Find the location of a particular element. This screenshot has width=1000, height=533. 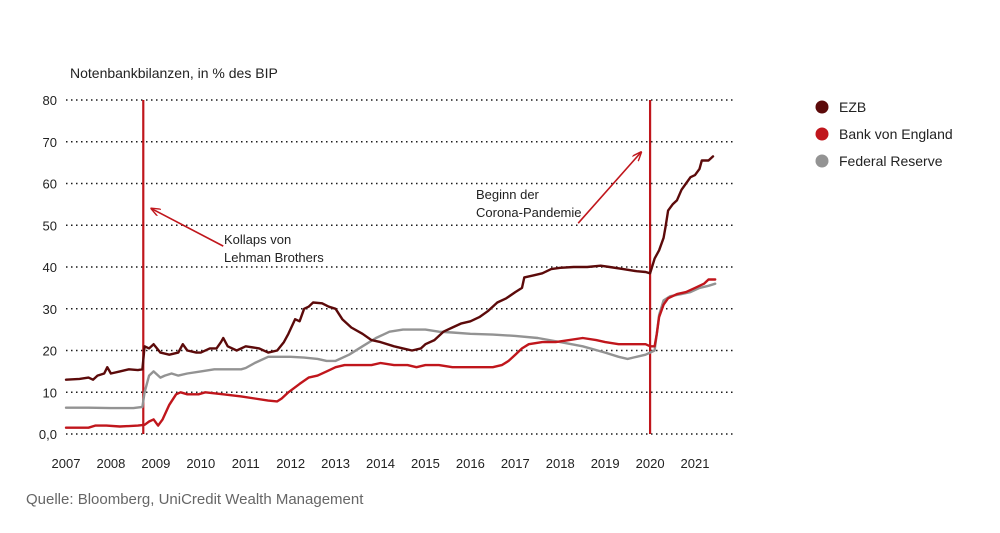

legend-label: Federal Reserve is located at coordinates (891, 161).